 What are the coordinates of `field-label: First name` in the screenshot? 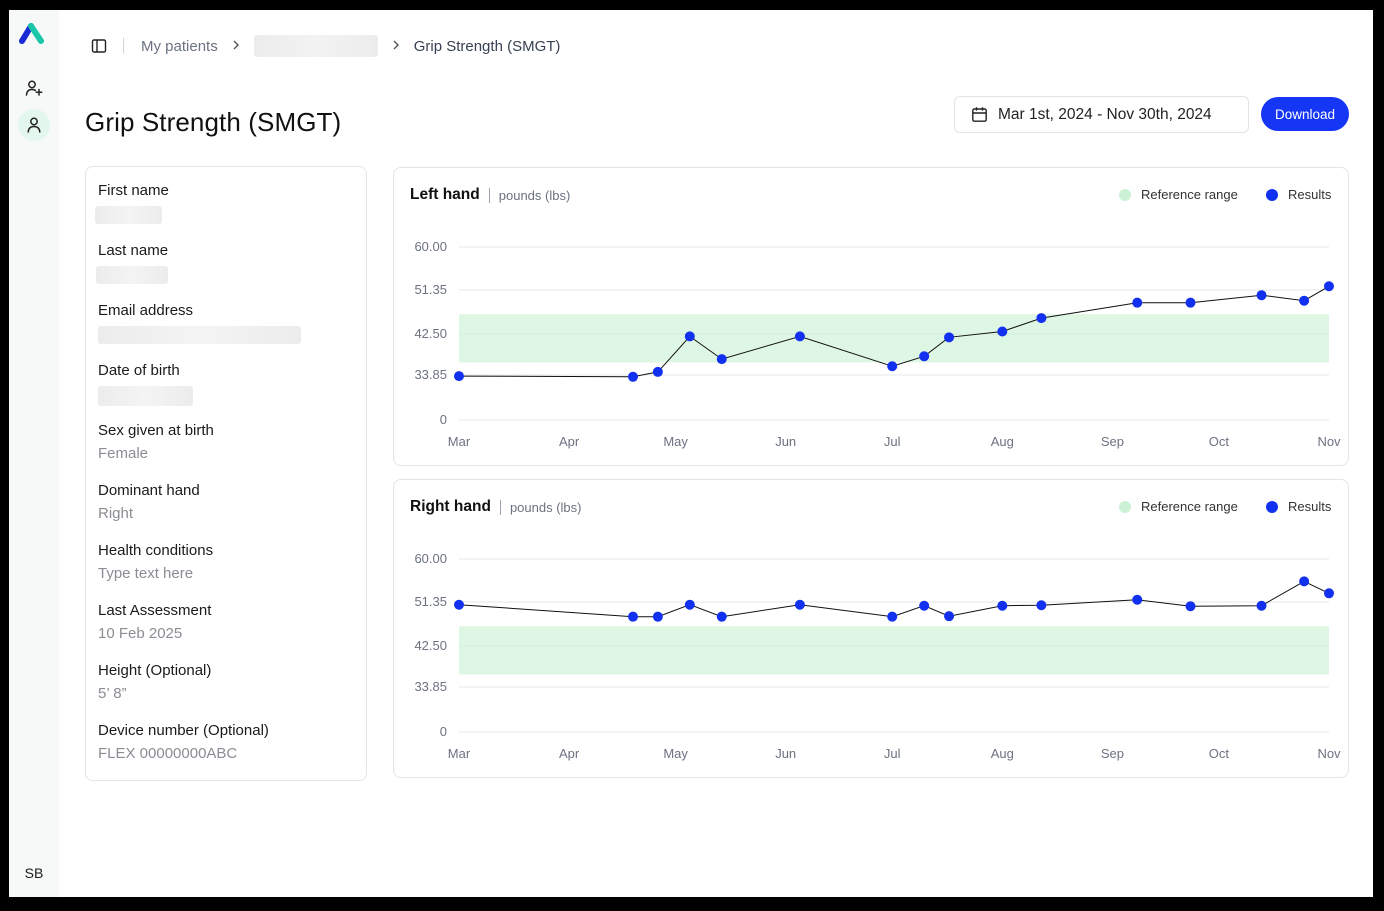 It's located at (133, 190).